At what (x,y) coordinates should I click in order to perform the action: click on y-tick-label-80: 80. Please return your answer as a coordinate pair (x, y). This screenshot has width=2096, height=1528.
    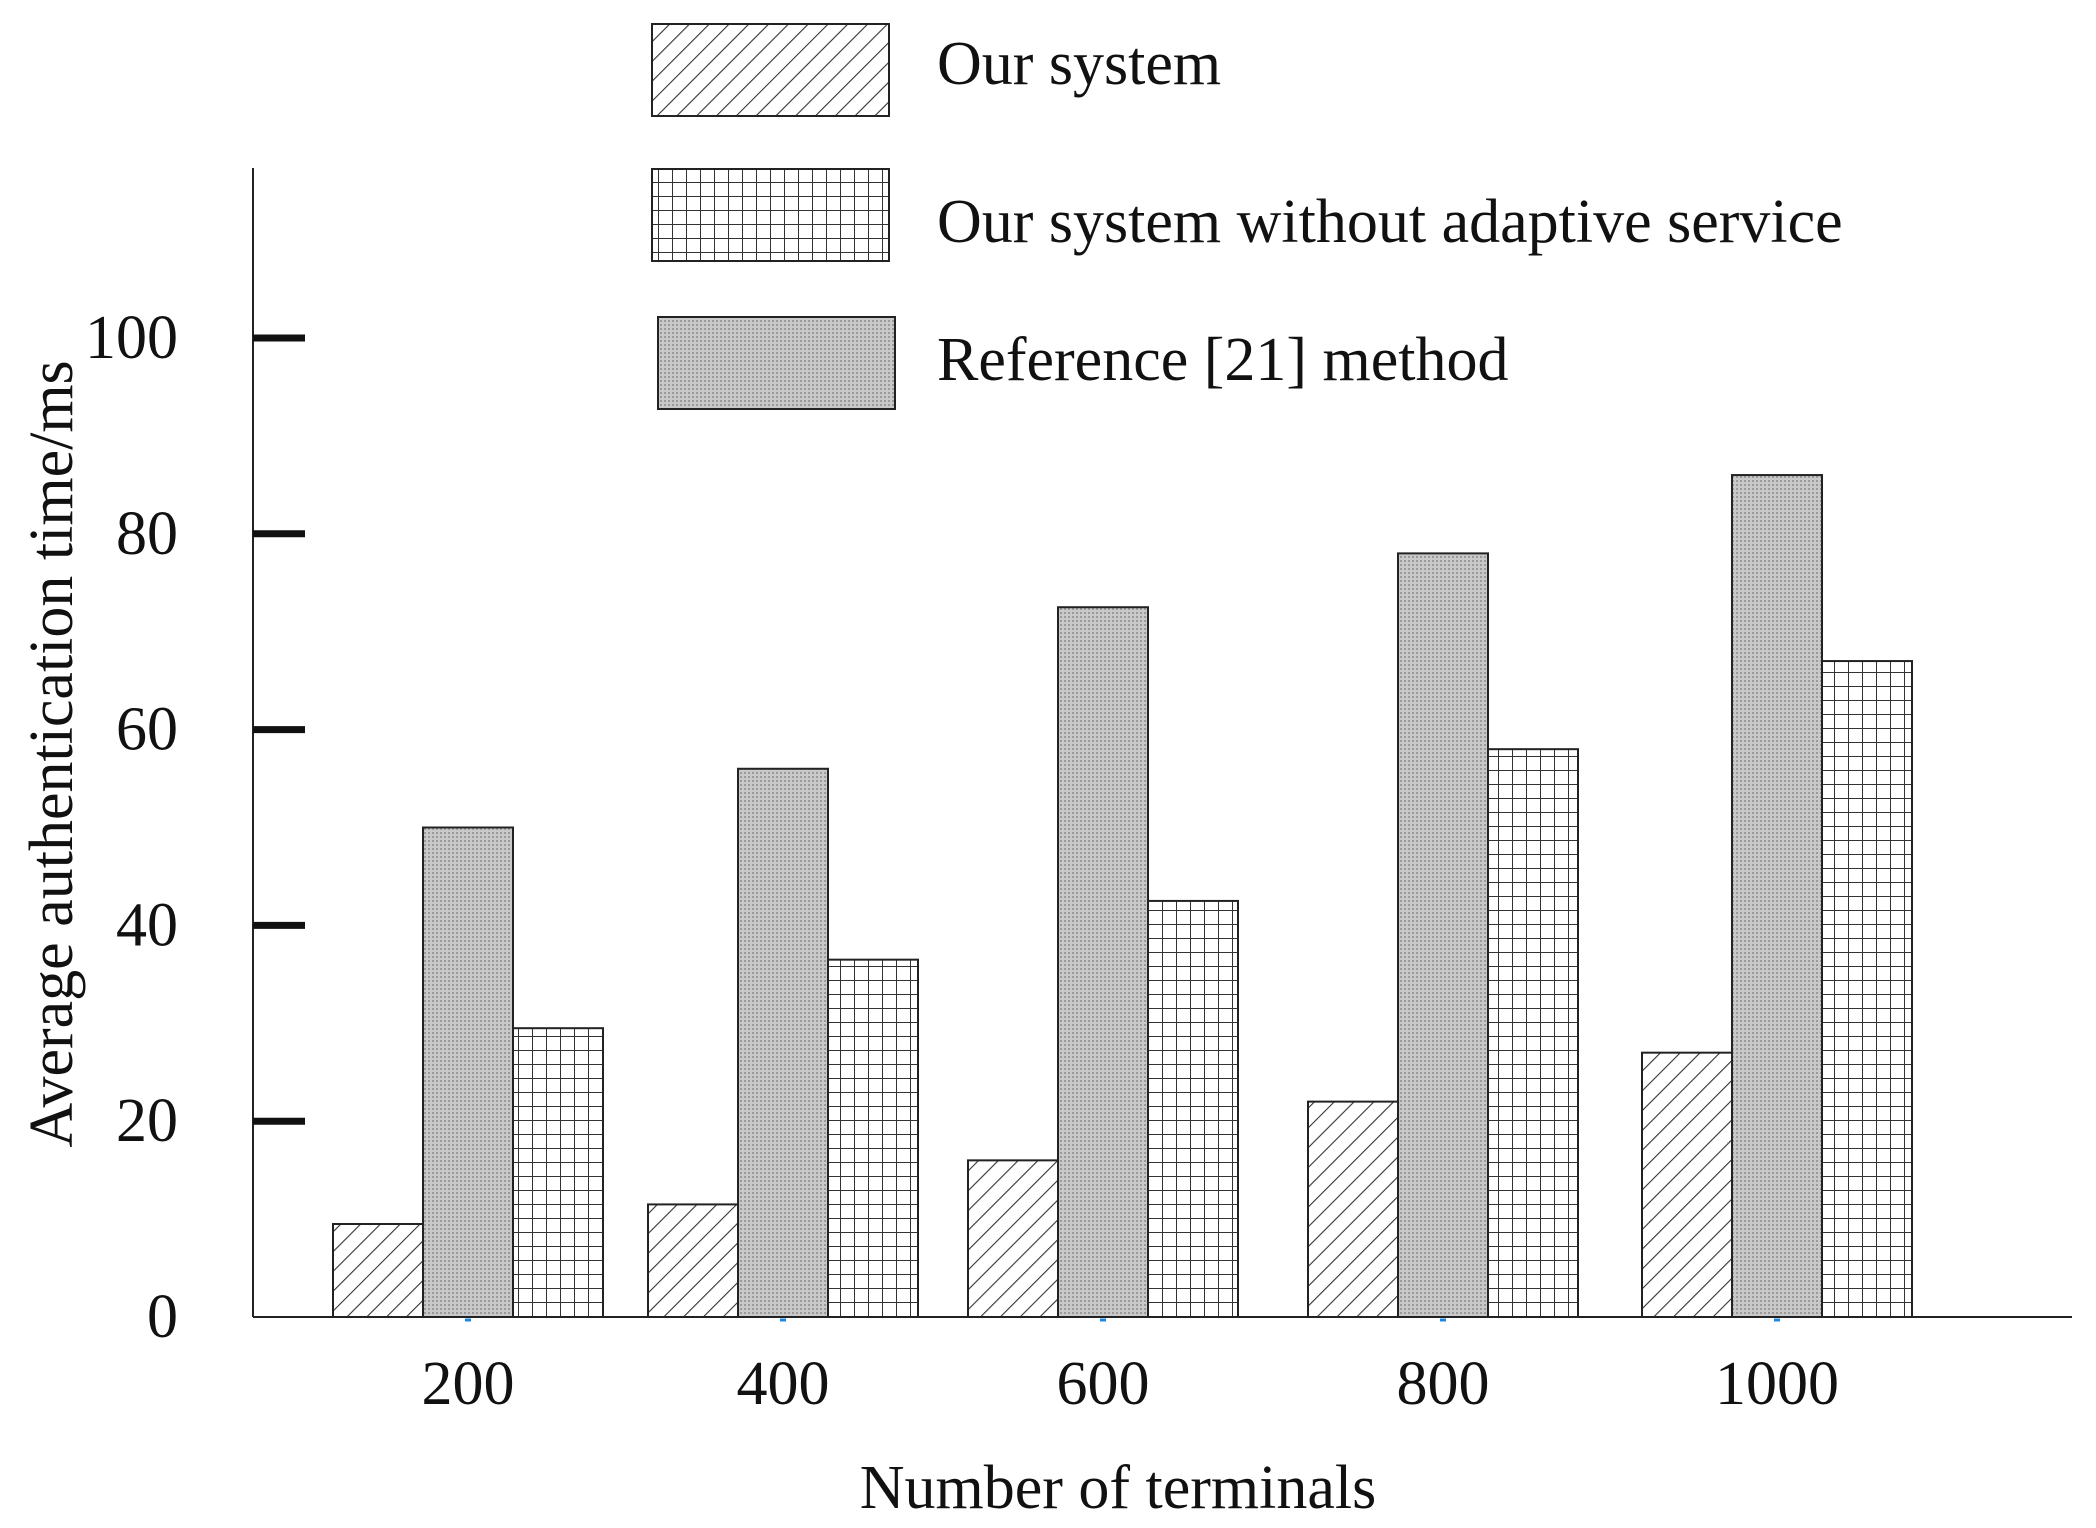
    Looking at the image, I should click on (147, 534).